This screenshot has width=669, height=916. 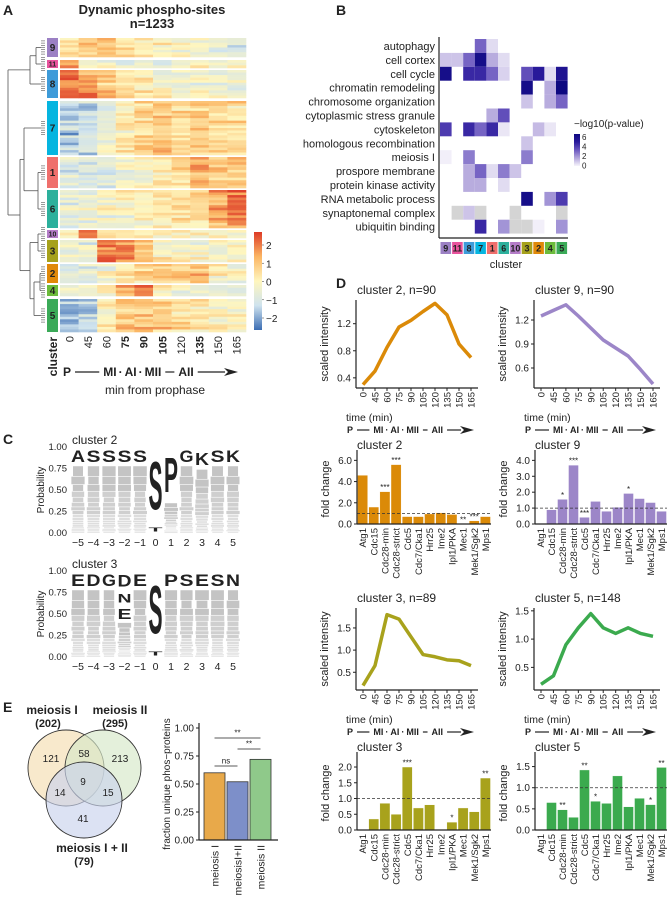 What do you see at coordinates (344, 378) in the screenshot?
I see `y-tick-label: 0.4` at bounding box center [344, 378].